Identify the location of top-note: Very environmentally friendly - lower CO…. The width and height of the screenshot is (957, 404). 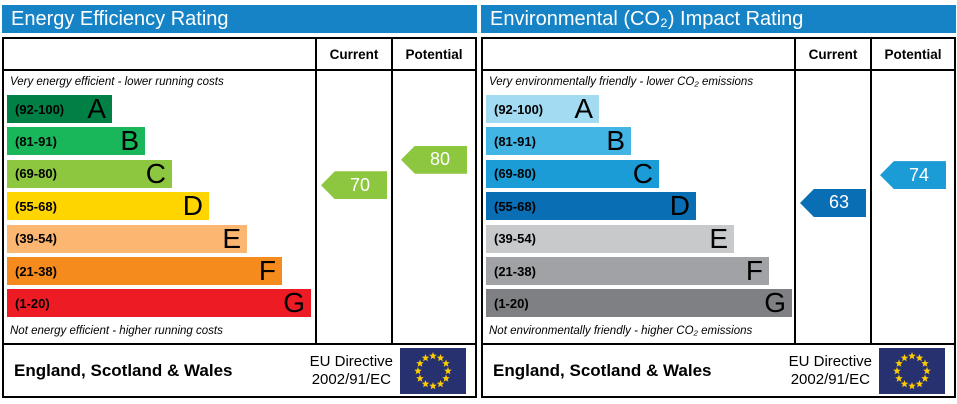
(621, 82).